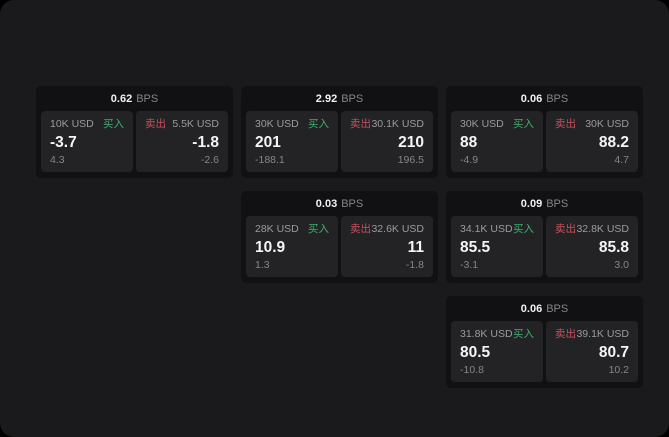 This screenshot has width=669, height=437. Describe the element at coordinates (134, 97) in the screenshot. I see `bps-header: 0.62 BPS` at that location.